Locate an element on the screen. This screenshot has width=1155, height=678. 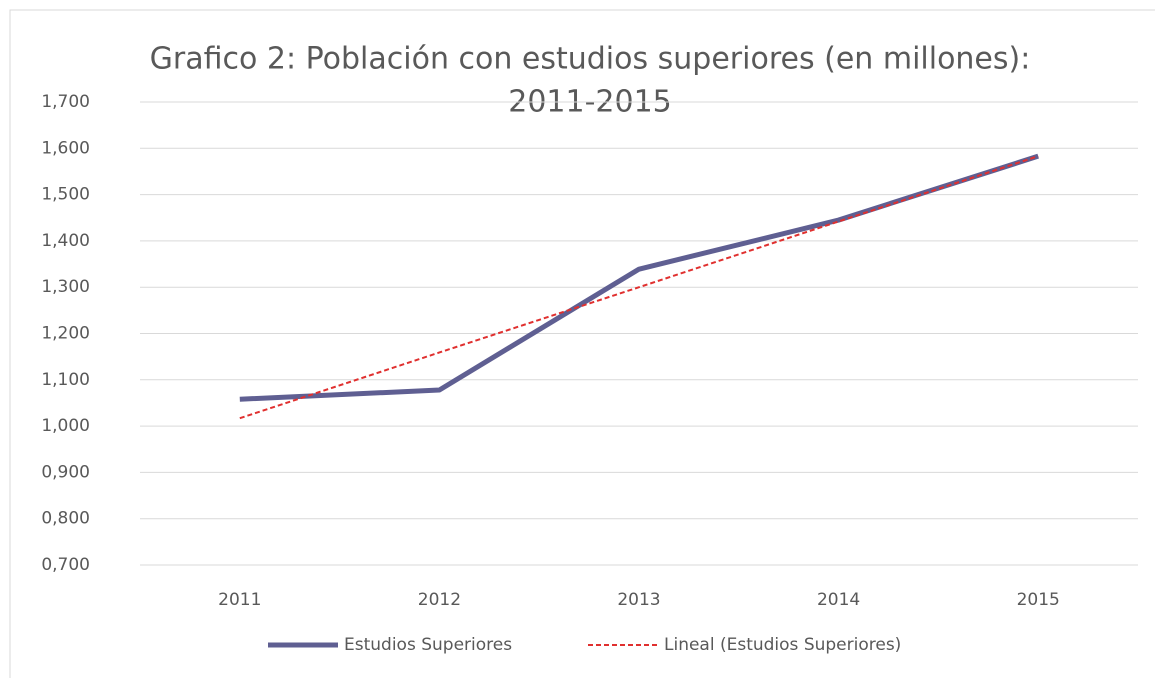
x-tick-label: 2011 is located at coordinates (239, 600).